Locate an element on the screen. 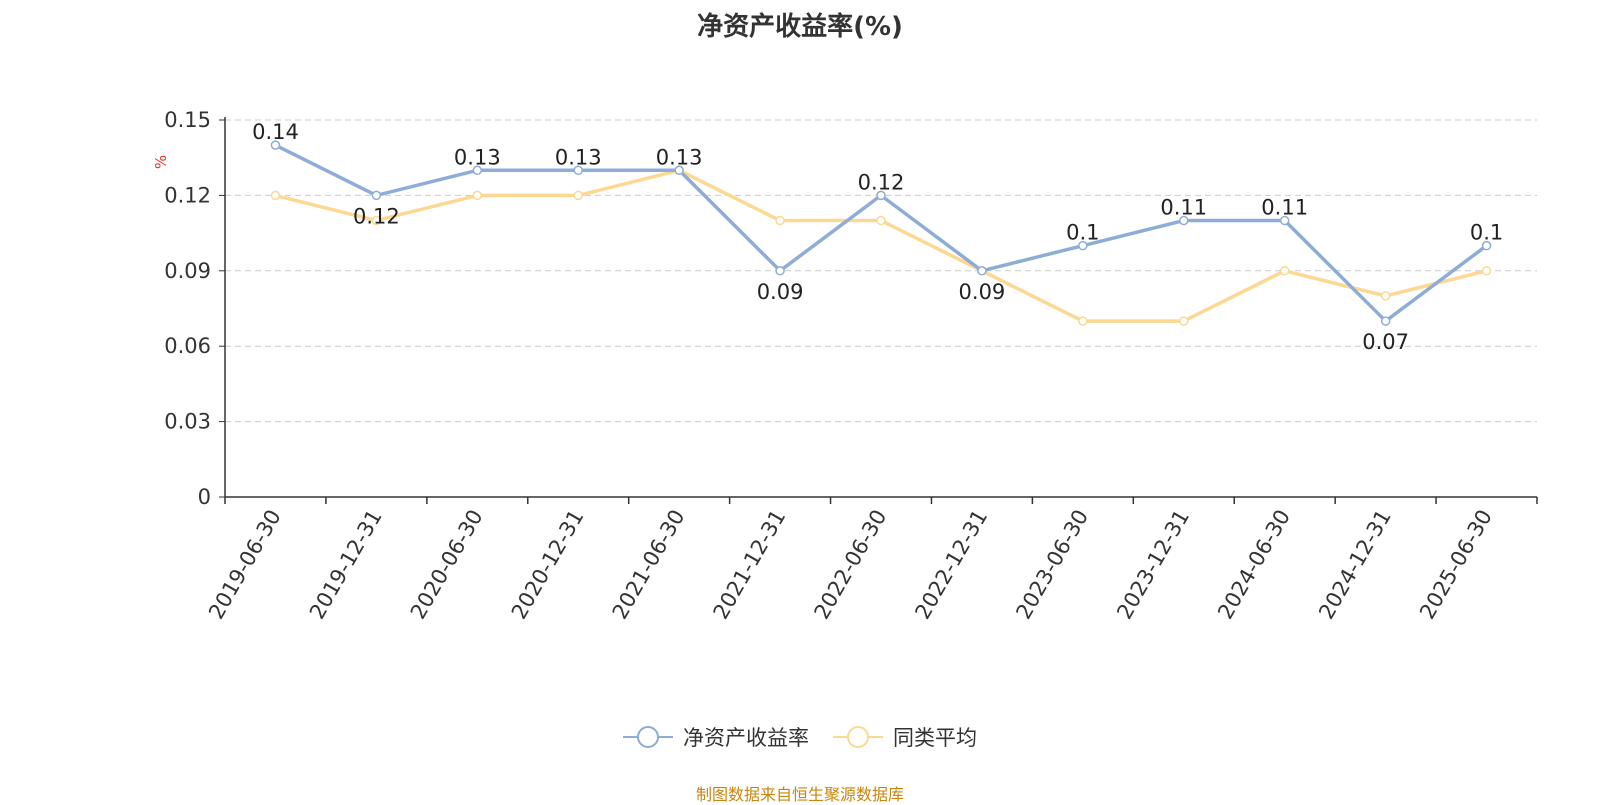  y-tick-label: 0 is located at coordinates (204, 497).